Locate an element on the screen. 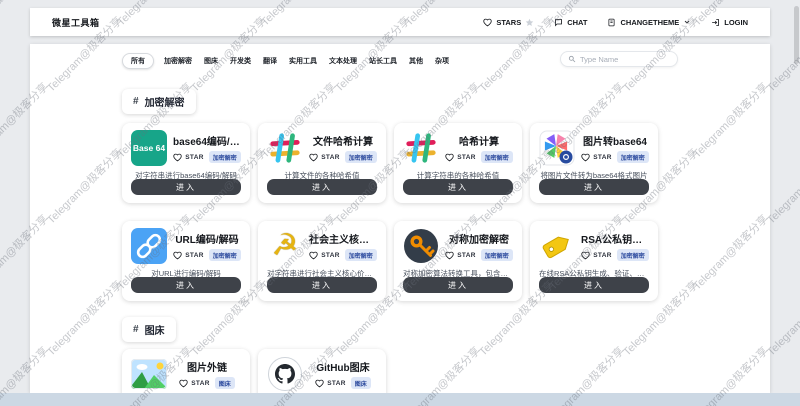 This screenshot has height=406, width=800. nav-tab-1: 加密解密 is located at coordinates (178, 61).